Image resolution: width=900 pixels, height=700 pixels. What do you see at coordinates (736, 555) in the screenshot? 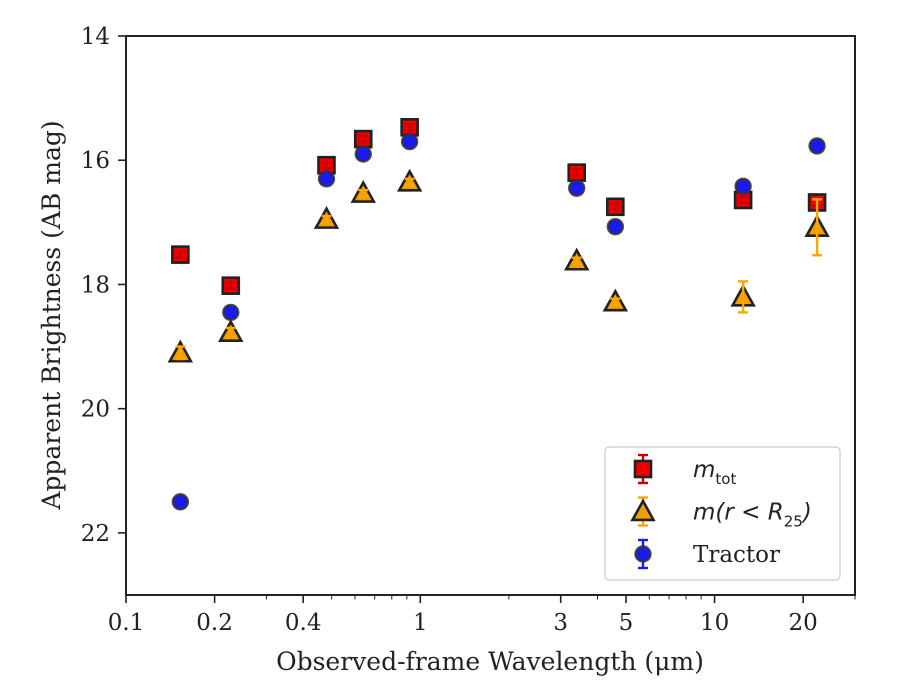
I see `legend-label: Tractor` at bounding box center [736, 555].